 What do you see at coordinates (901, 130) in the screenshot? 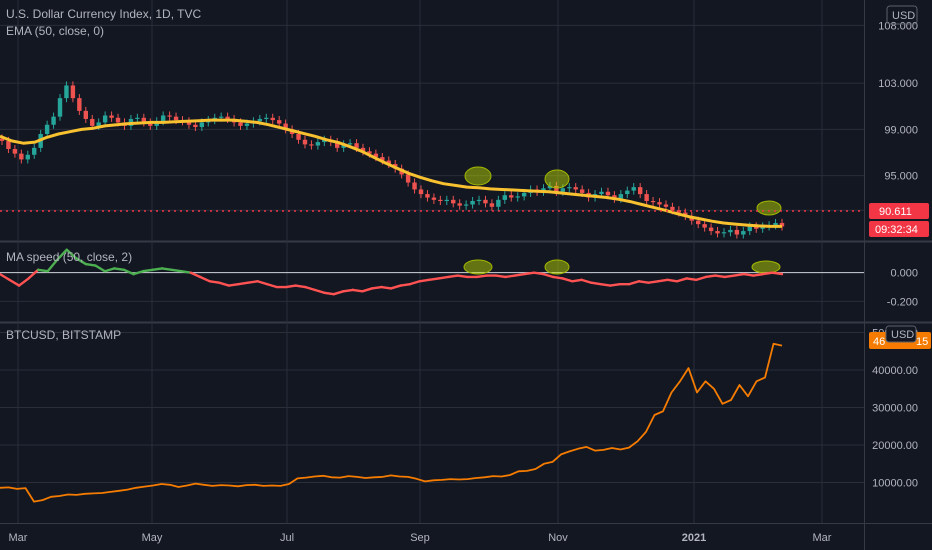
I see `y-tick-label: 99.000` at bounding box center [901, 130].